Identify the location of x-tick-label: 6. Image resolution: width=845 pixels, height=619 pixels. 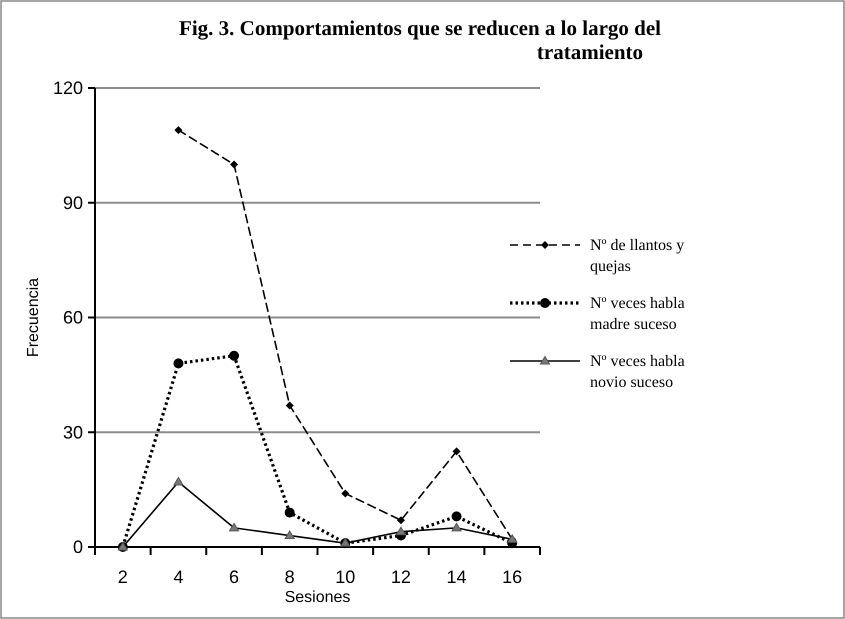
(234, 577).